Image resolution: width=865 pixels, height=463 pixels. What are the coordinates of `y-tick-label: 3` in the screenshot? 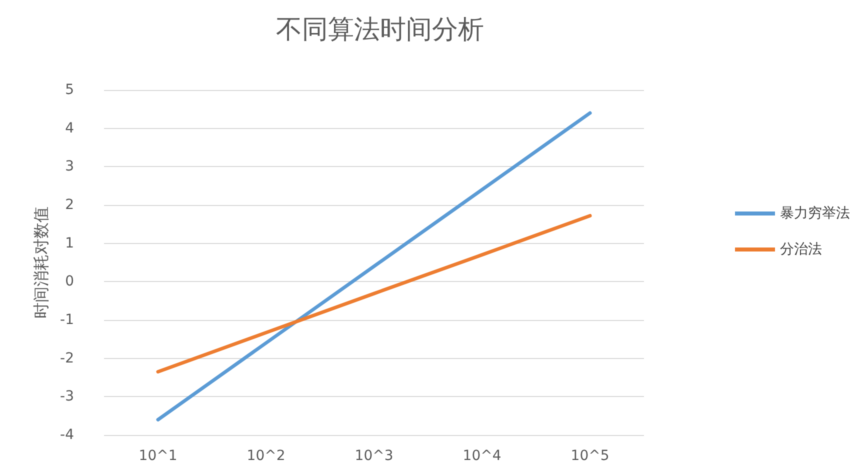 It's located at (69, 166).